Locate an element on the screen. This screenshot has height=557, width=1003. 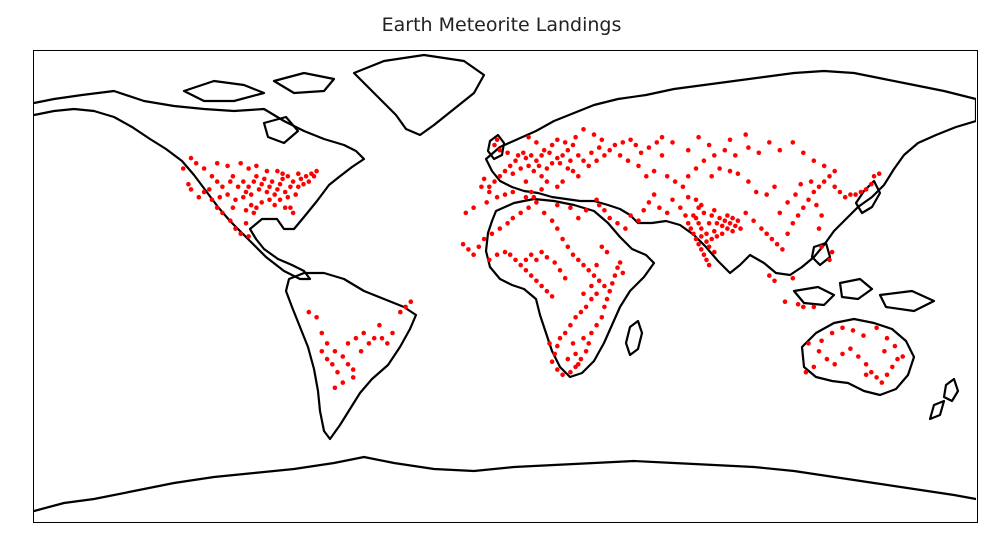
coastline-arctic-islands is located at coordinates (259, 108).